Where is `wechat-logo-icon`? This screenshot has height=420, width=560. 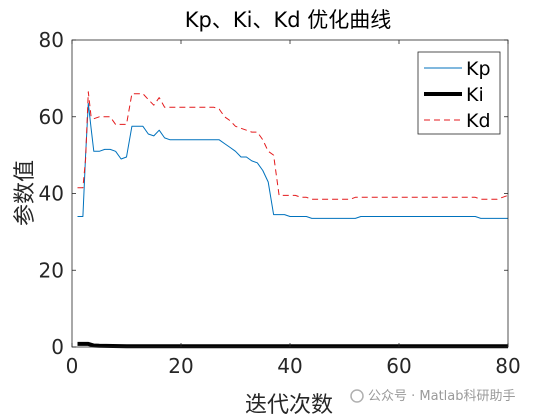 wechat-logo-icon is located at coordinates (357, 396).